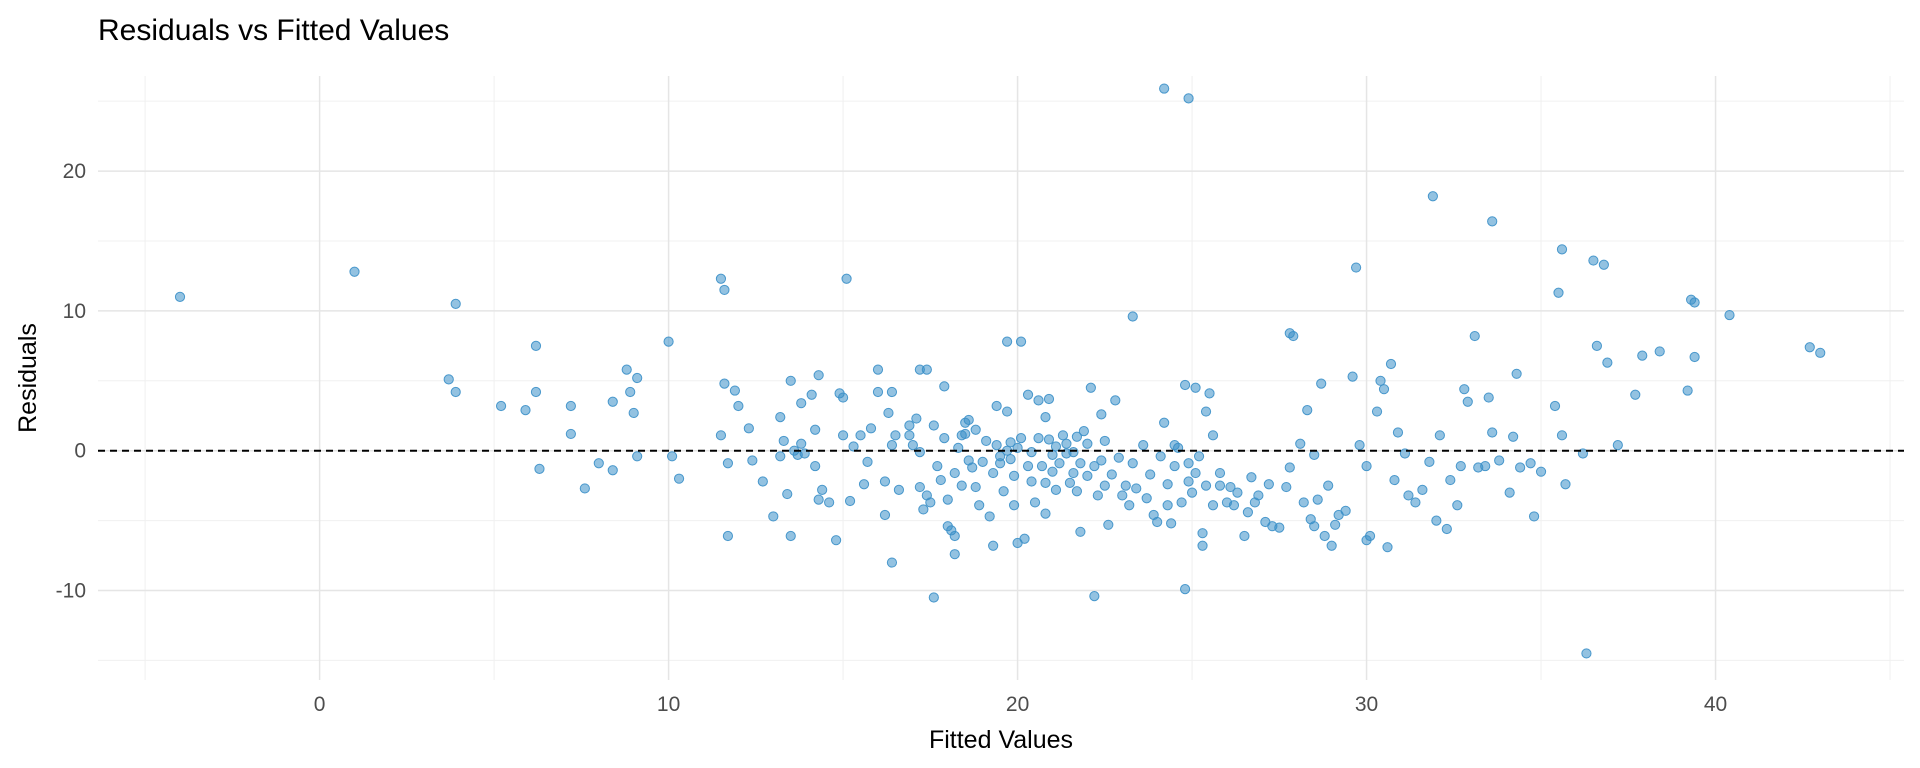 Image resolution: width=1920 pixels, height=768 pixels. I want to click on x-axis-title: Fitted Values, so click(1001, 740).